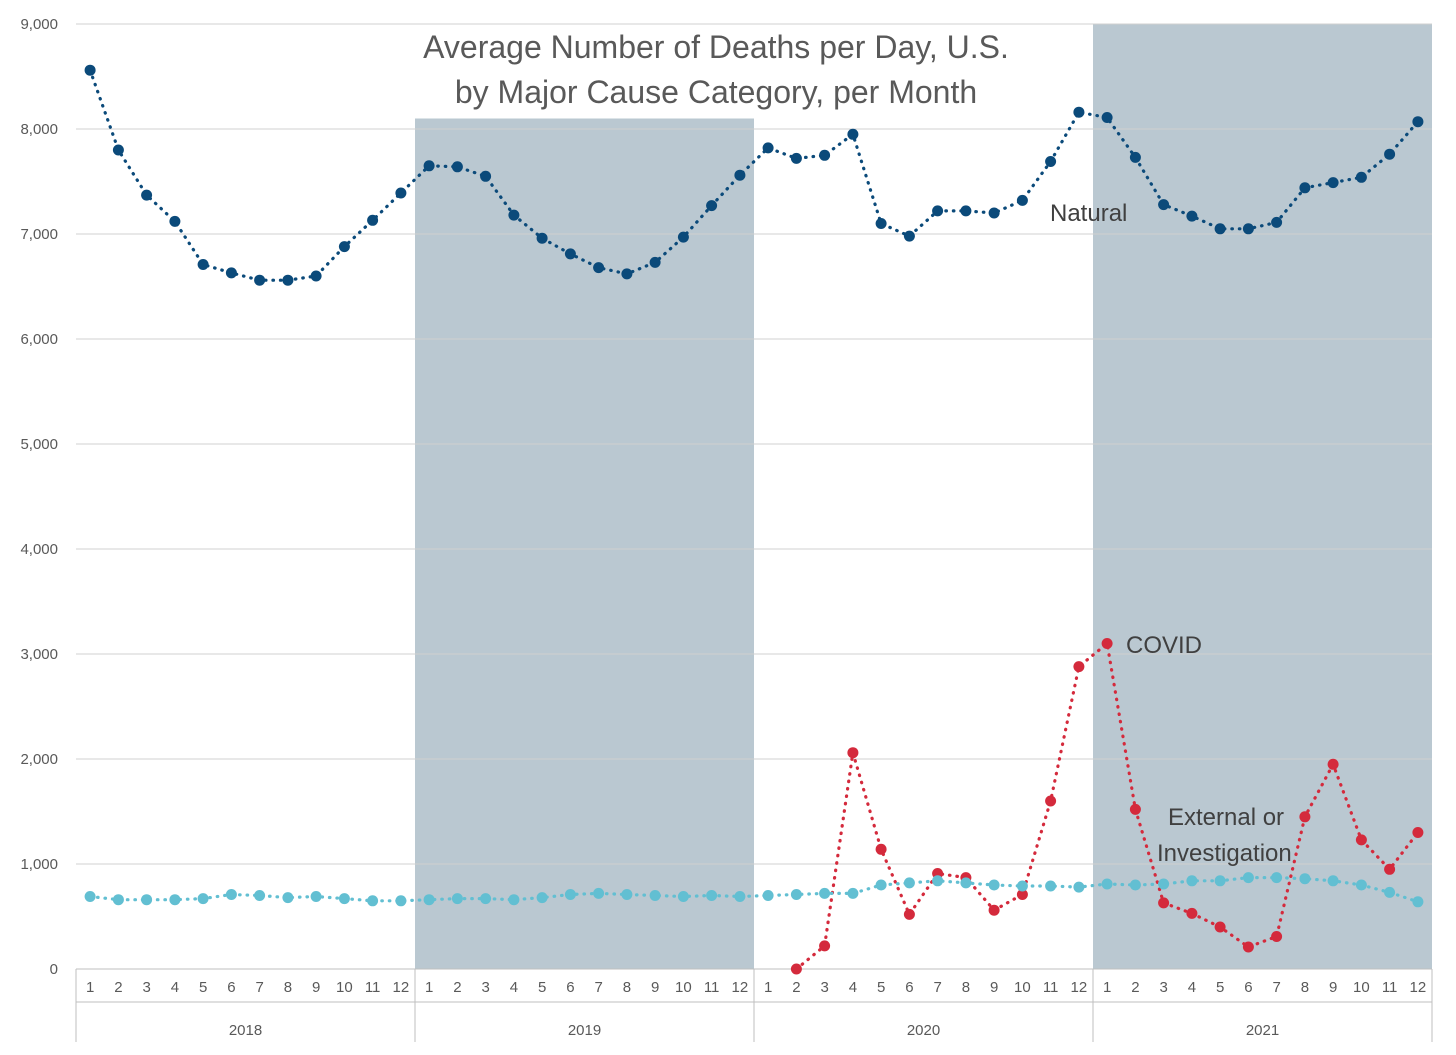  I want to click on y-tick-label: 6,000, so click(39, 339).